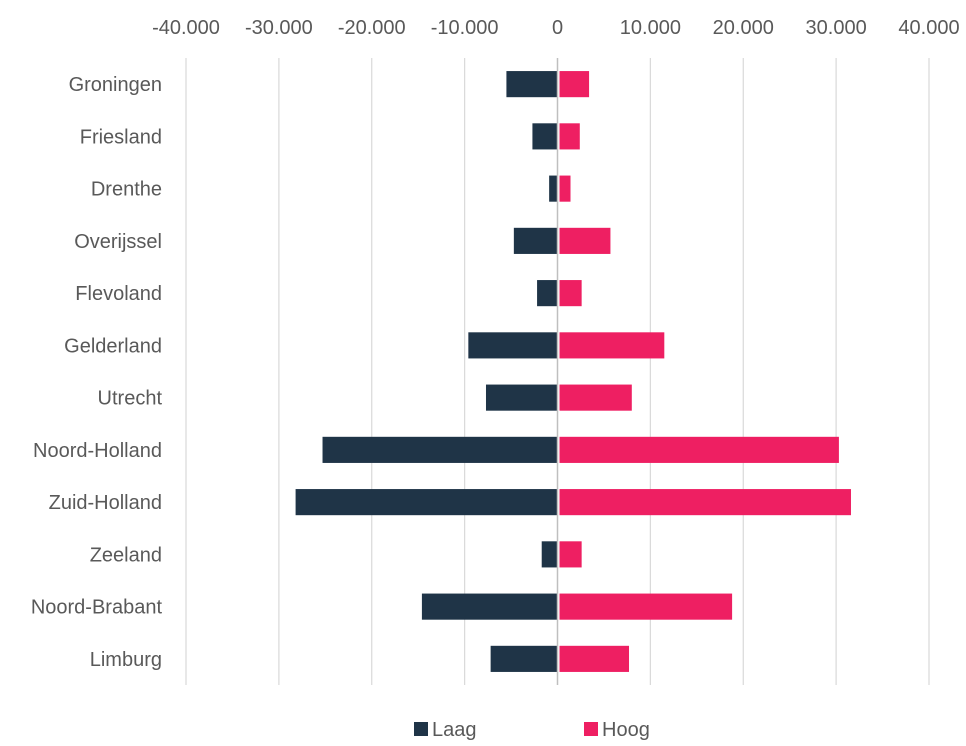 The image size is (966, 746). I want to click on x-tick-label: 30.000, so click(836, 28).